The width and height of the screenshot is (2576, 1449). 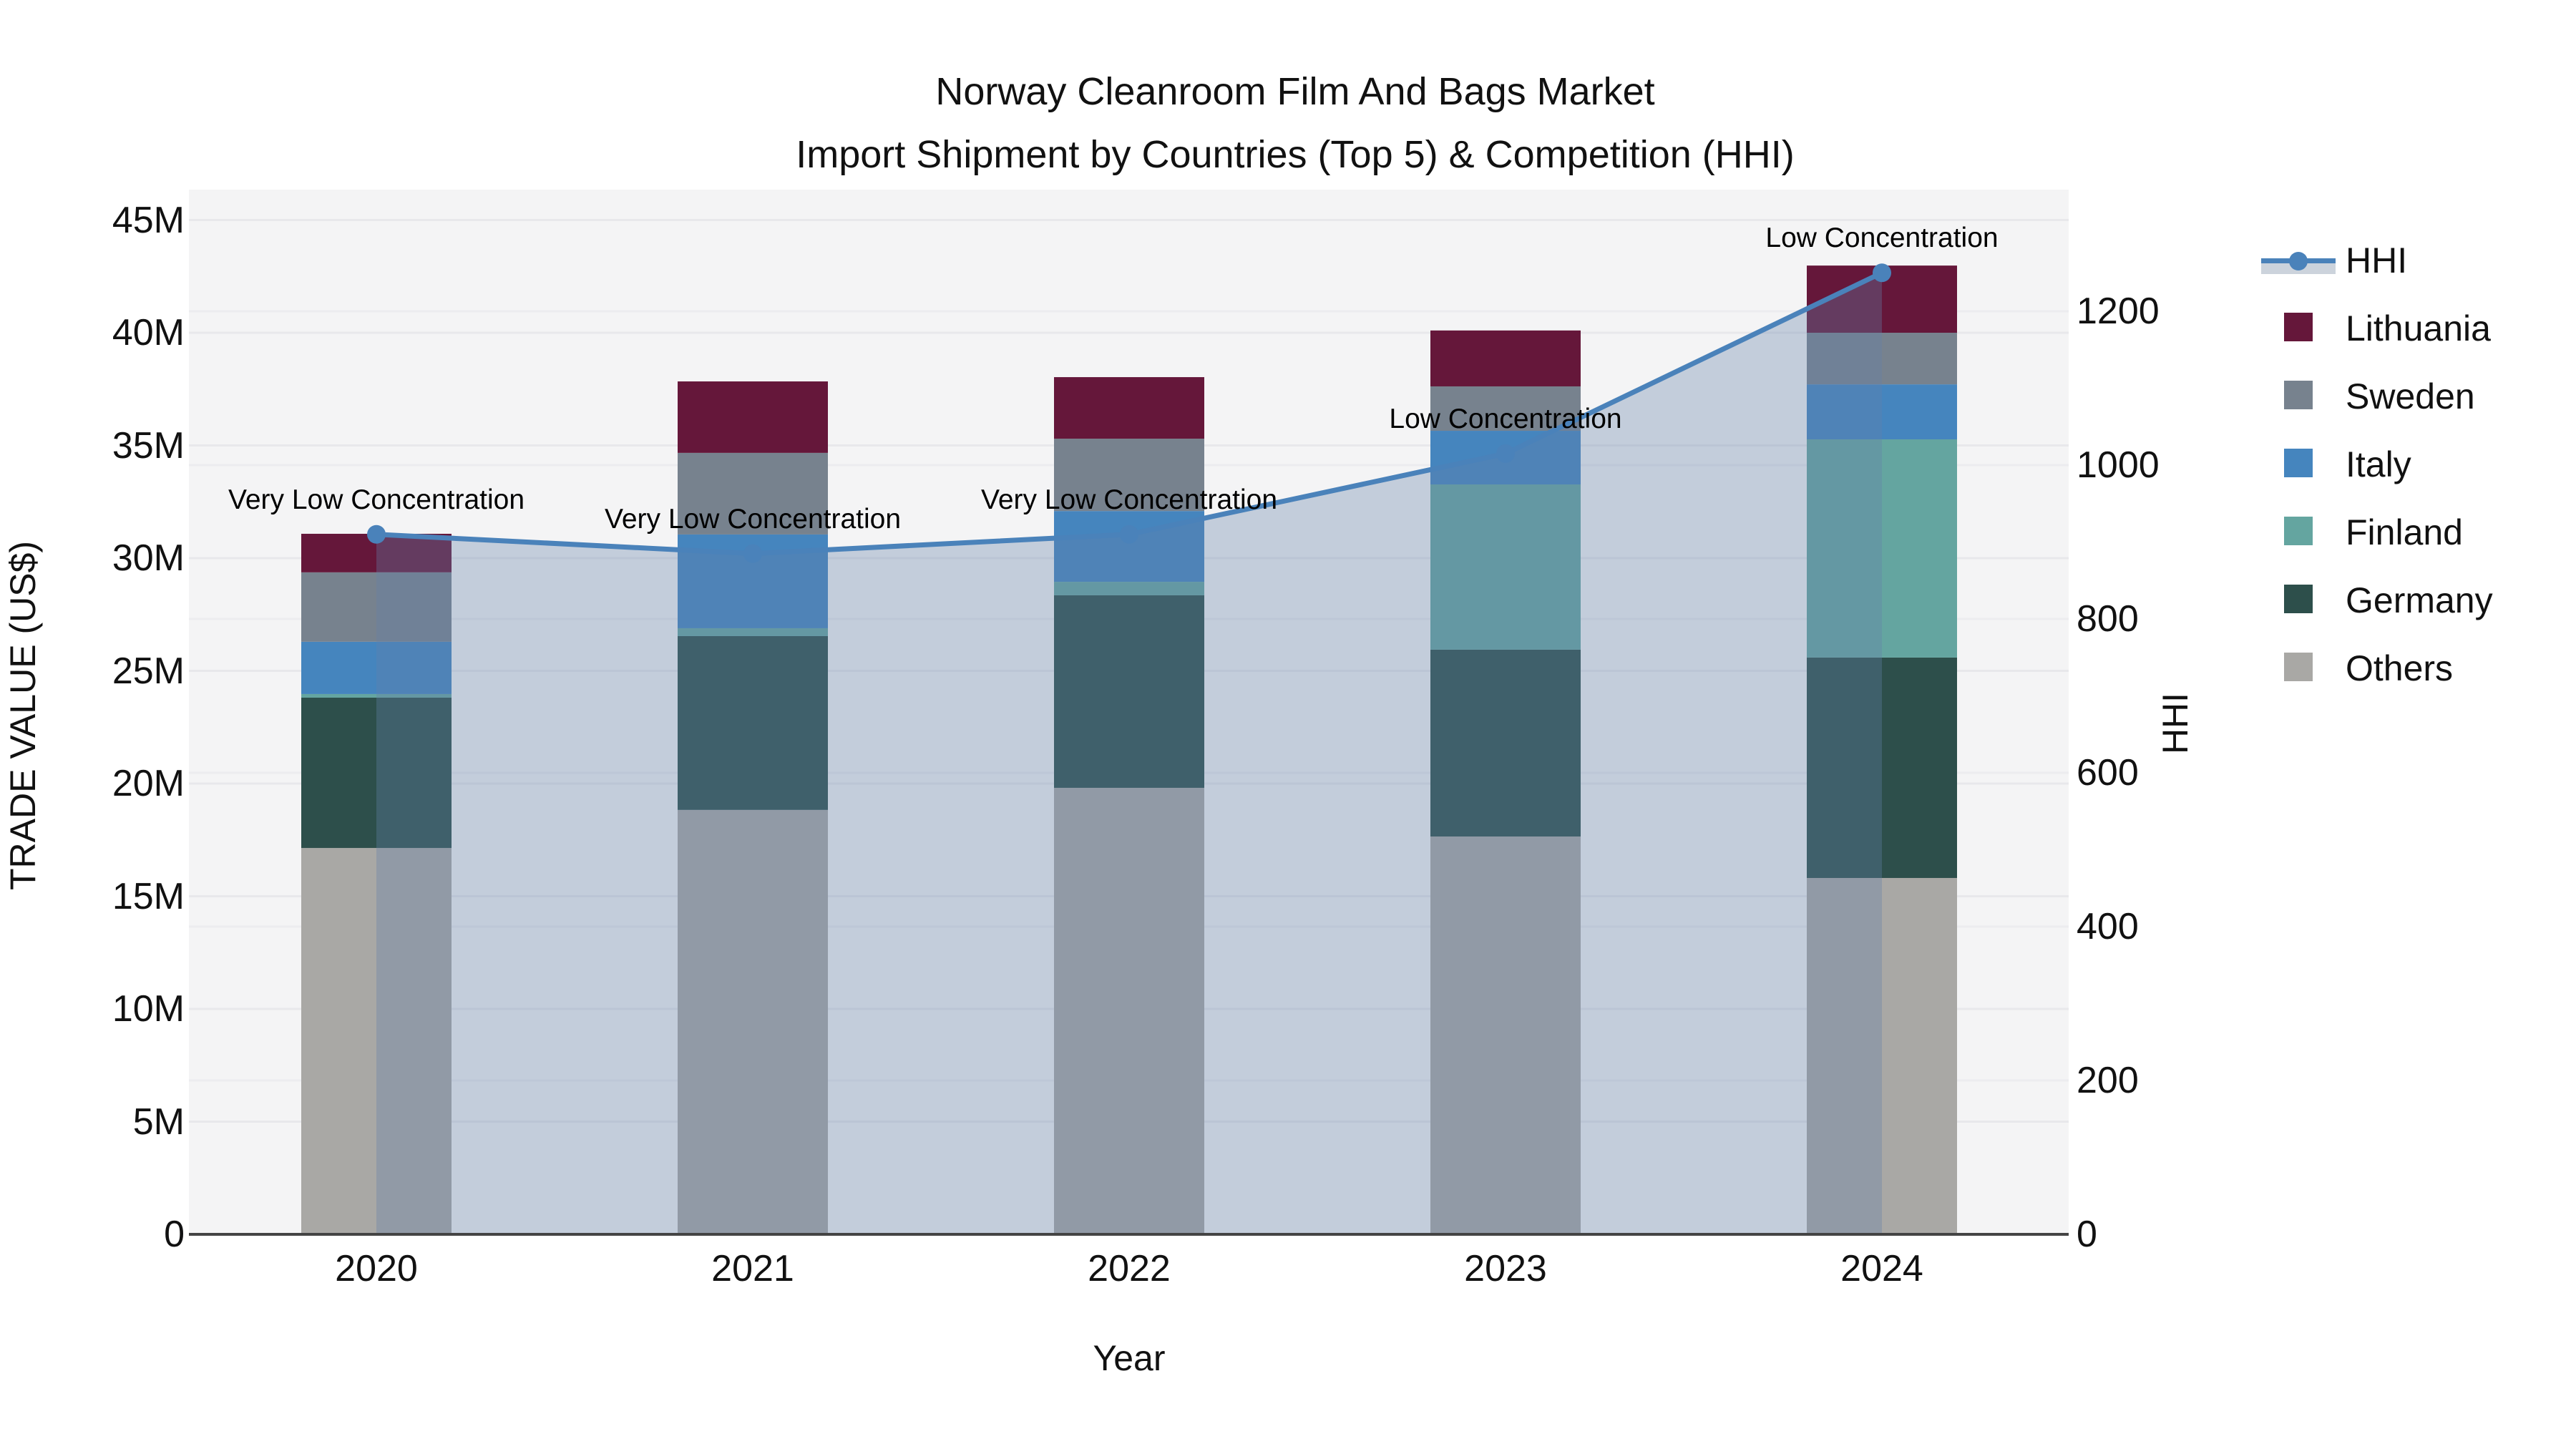 What do you see at coordinates (1129, 1268) in the screenshot?
I see `x-tick-2022: 2022` at bounding box center [1129, 1268].